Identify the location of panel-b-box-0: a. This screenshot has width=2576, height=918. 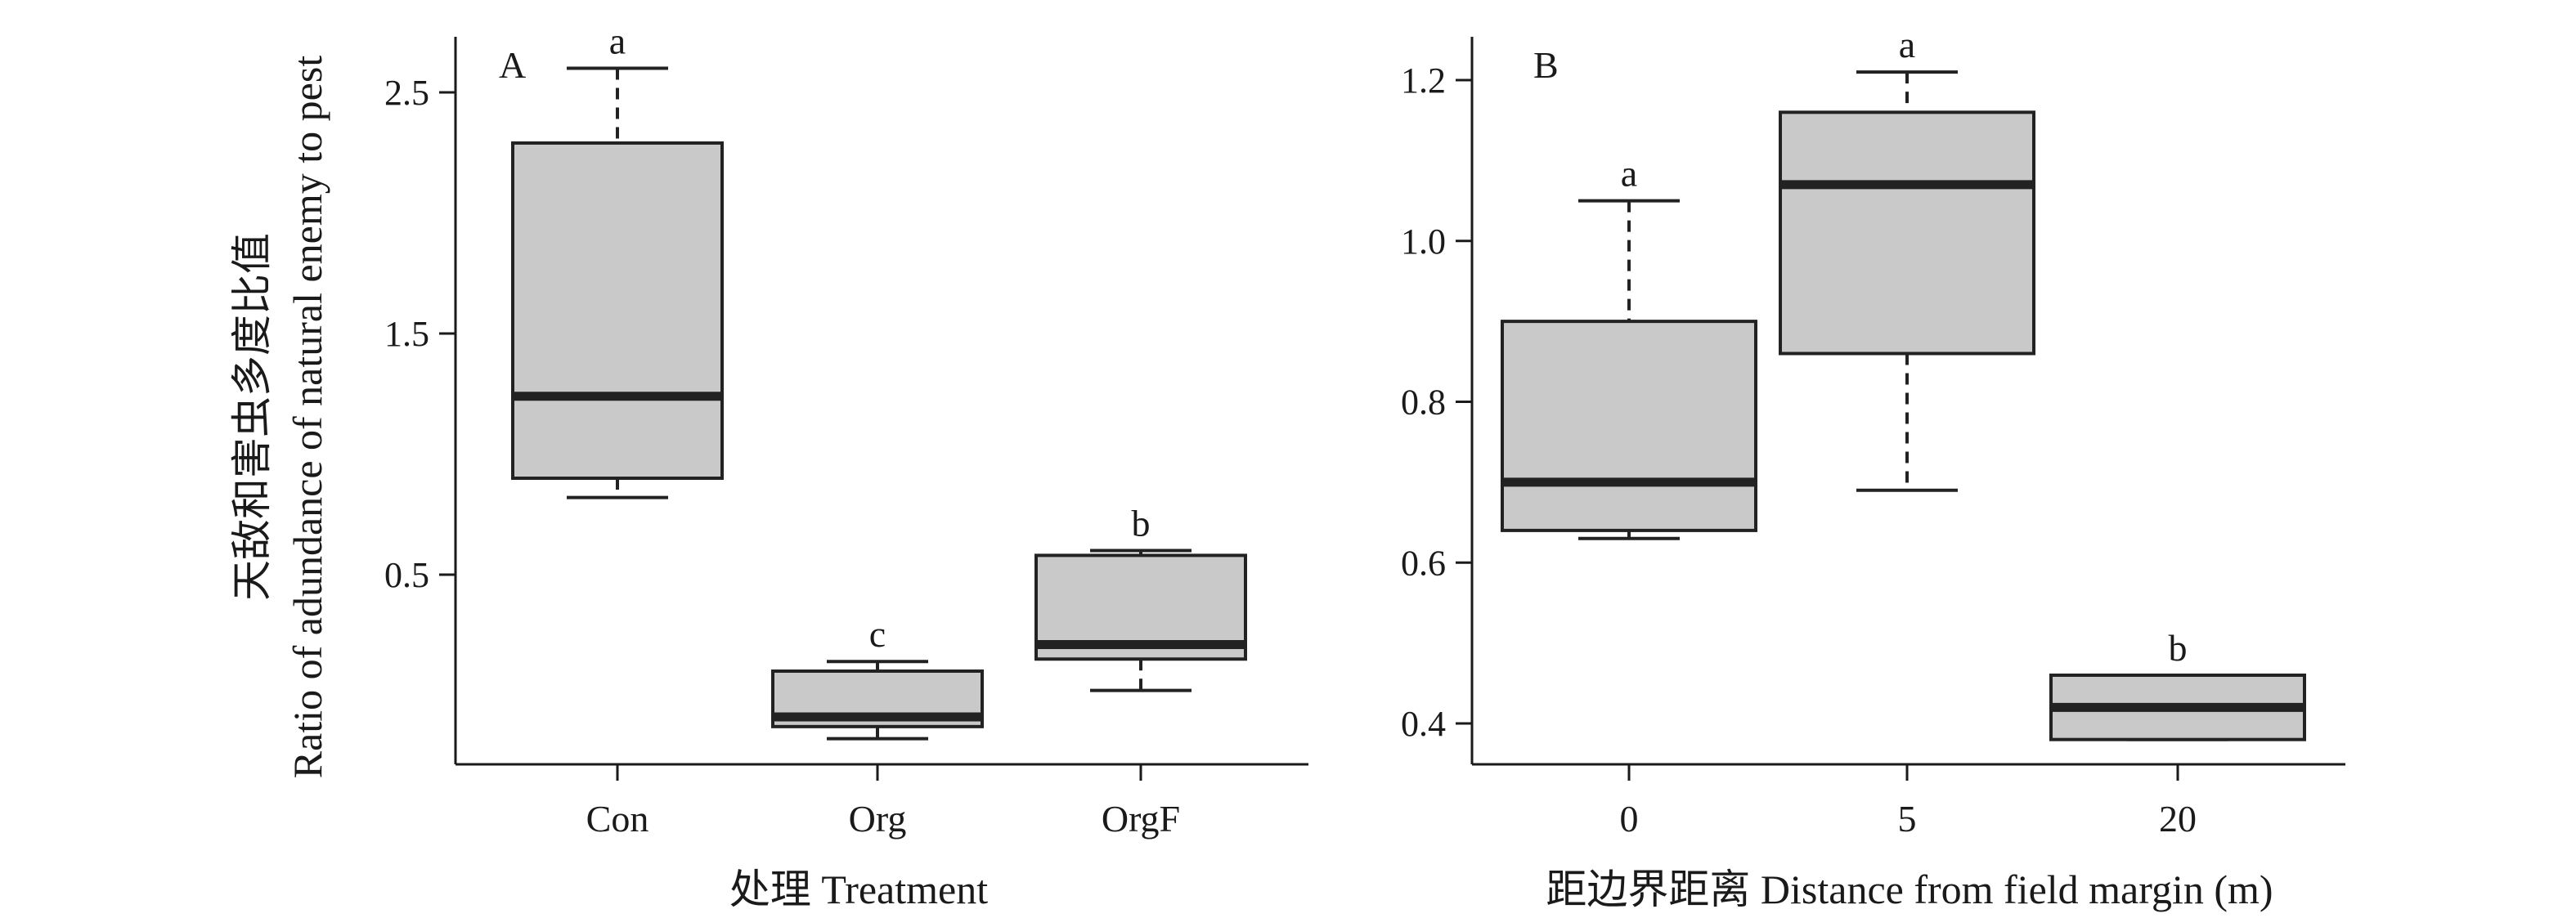
(1629, 346).